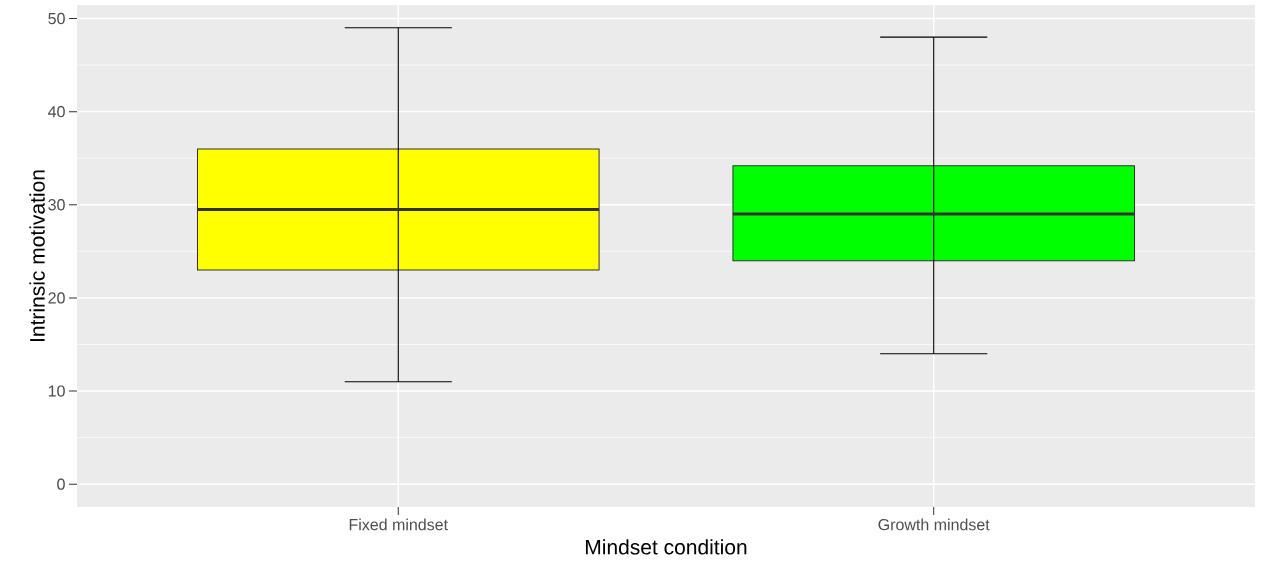  What do you see at coordinates (56, 205) in the screenshot?
I see `y-tick-label: 30` at bounding box center [56, 205].